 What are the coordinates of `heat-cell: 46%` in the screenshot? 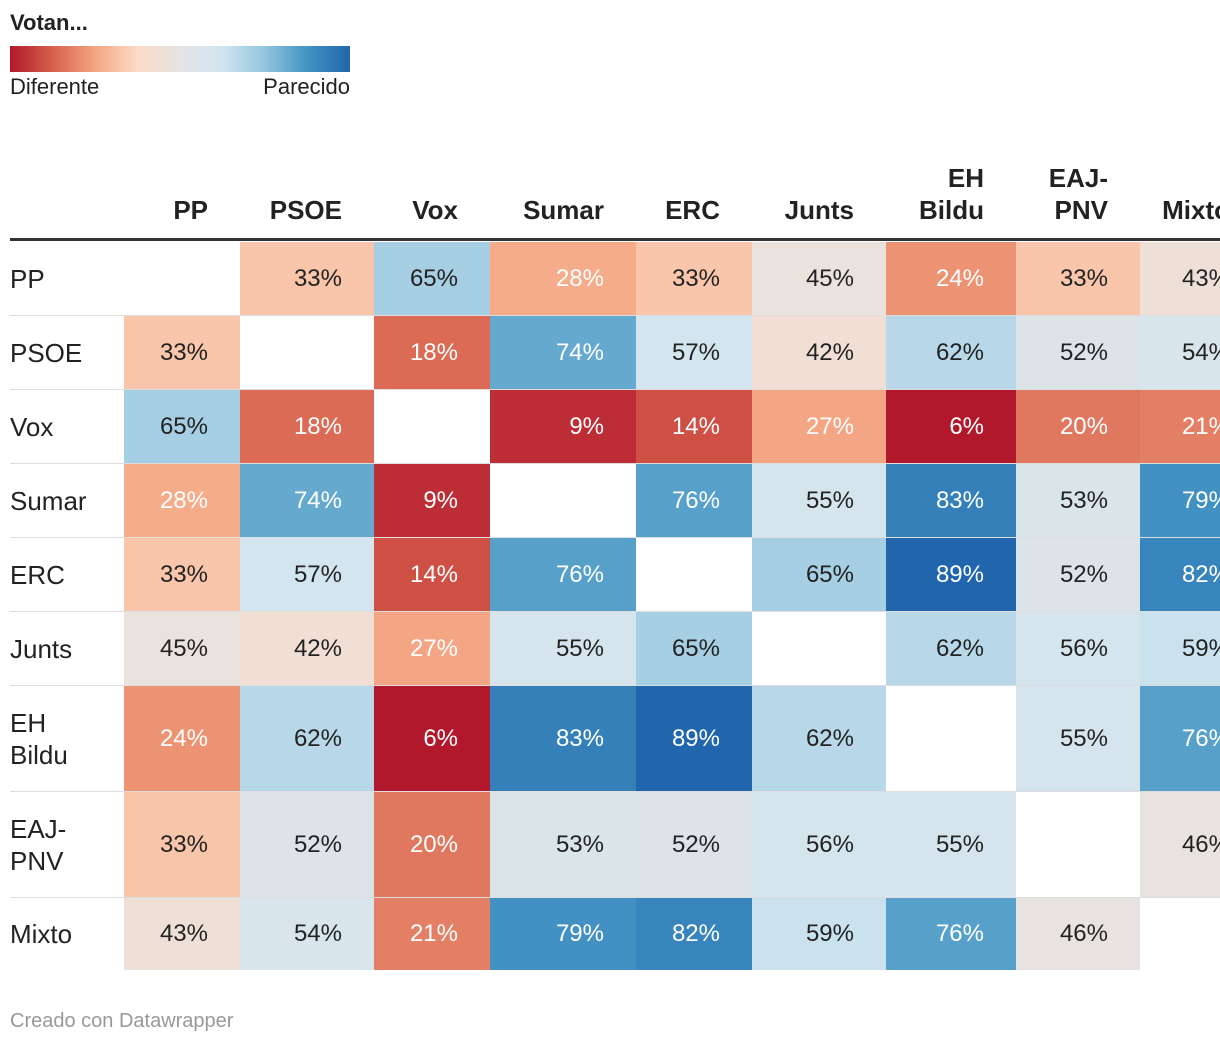 It's located at (1078, 934).